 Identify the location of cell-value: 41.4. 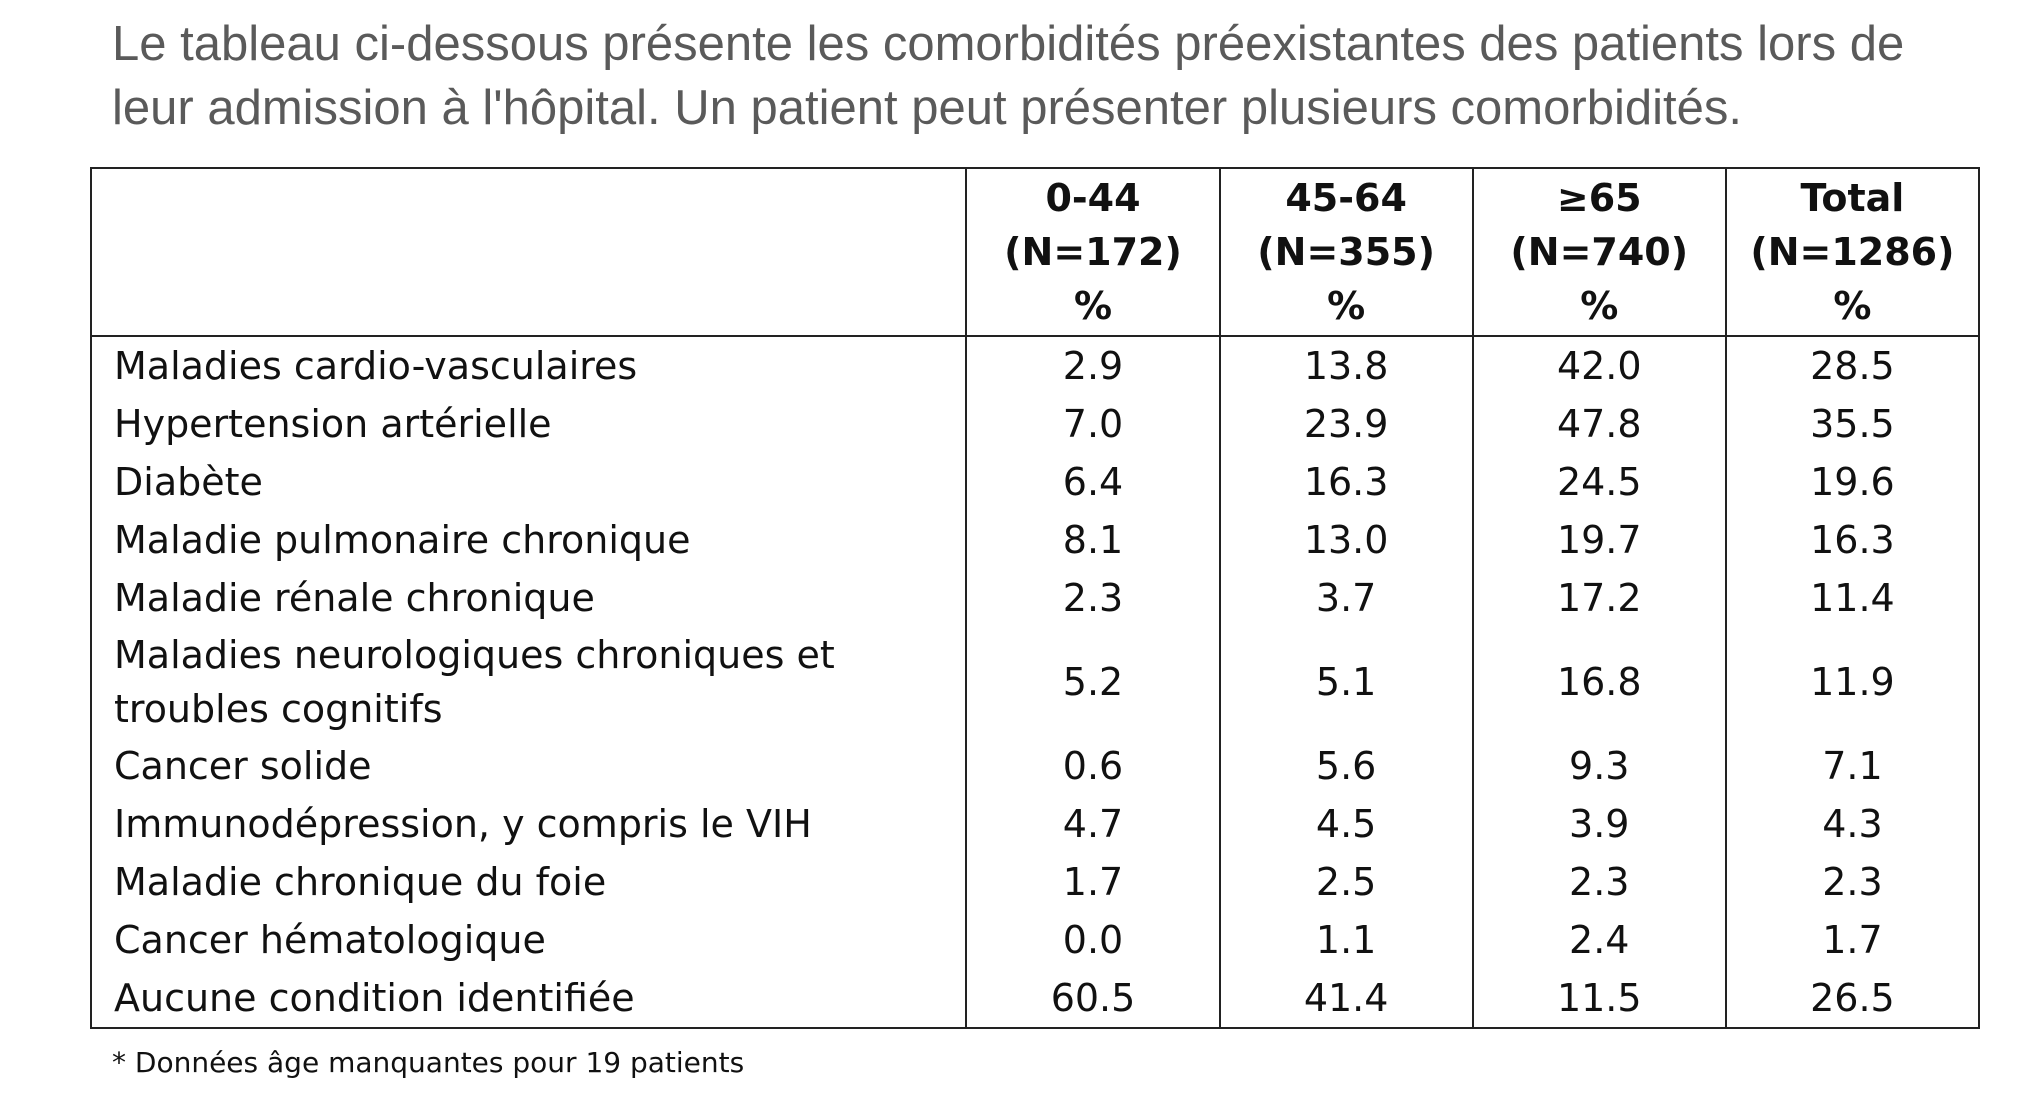
(1345, 998).